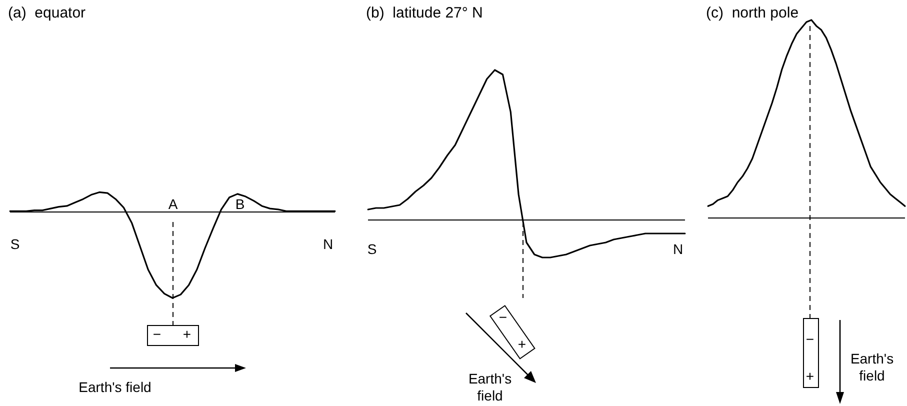 The width and height of the screenshot is (907, 406). I want to click on chart-title: (c) north pole, so click(752, 13).